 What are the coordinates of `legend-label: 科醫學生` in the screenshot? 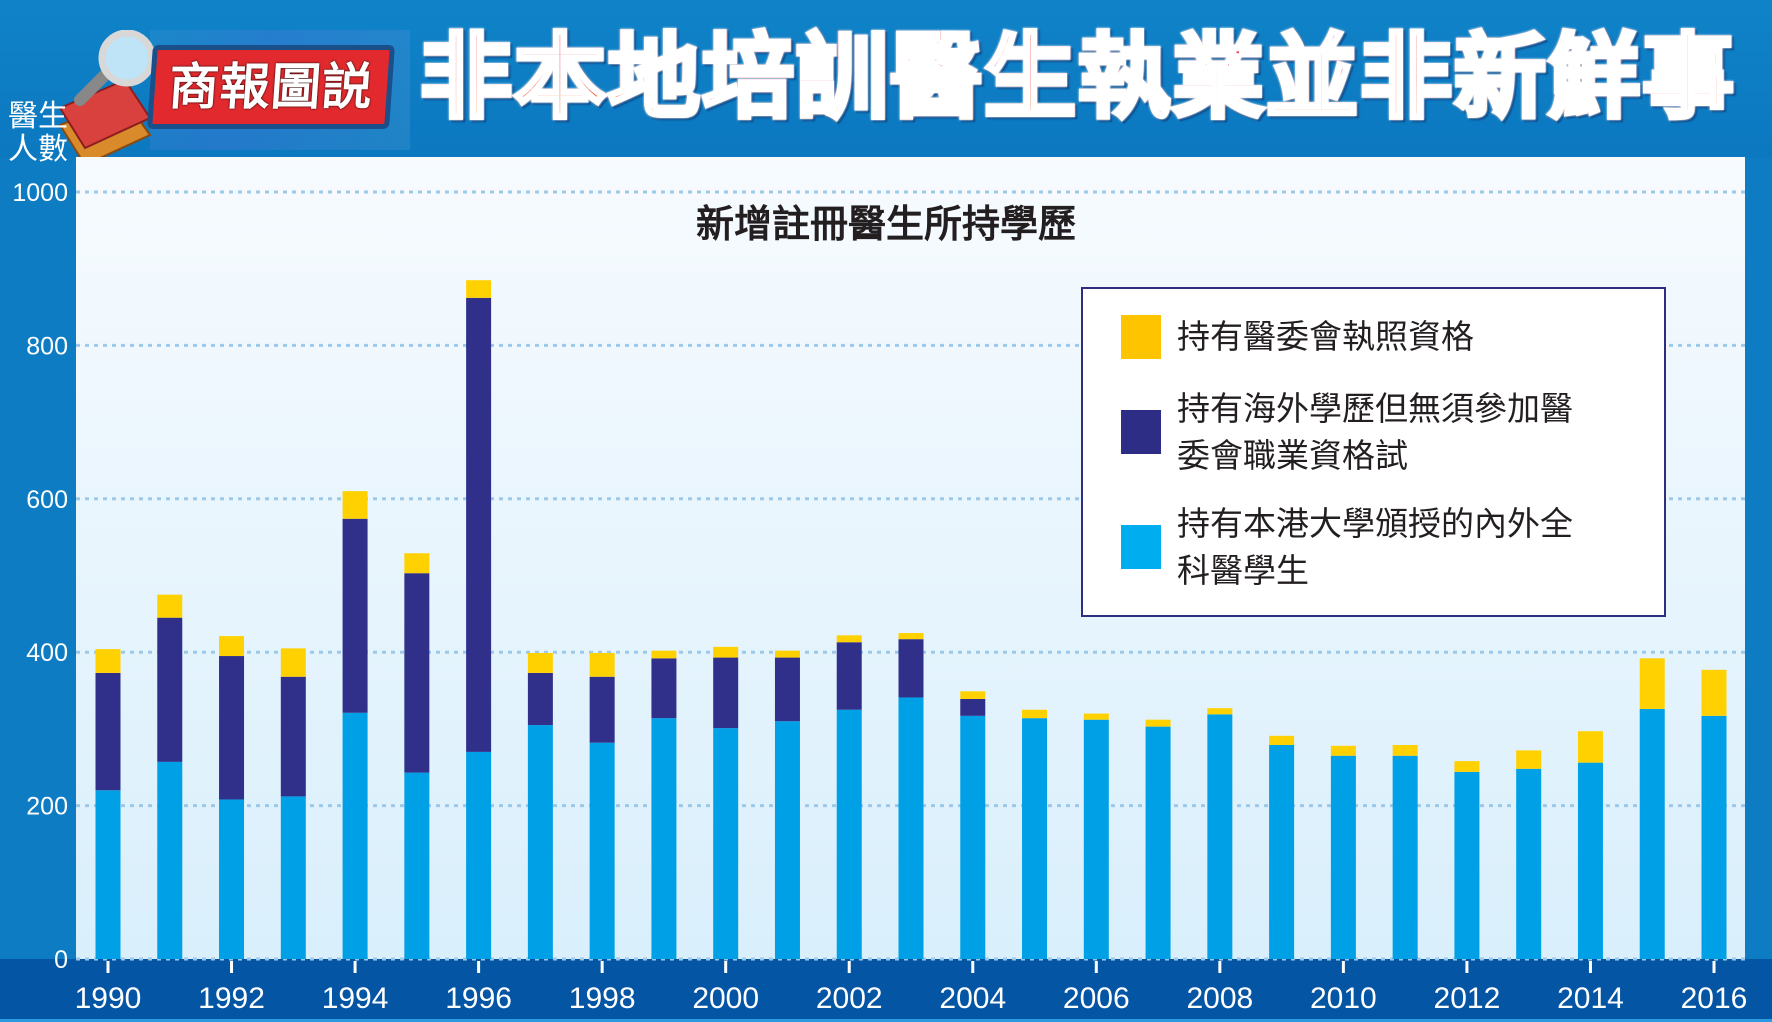 It's located at (1243, 570).